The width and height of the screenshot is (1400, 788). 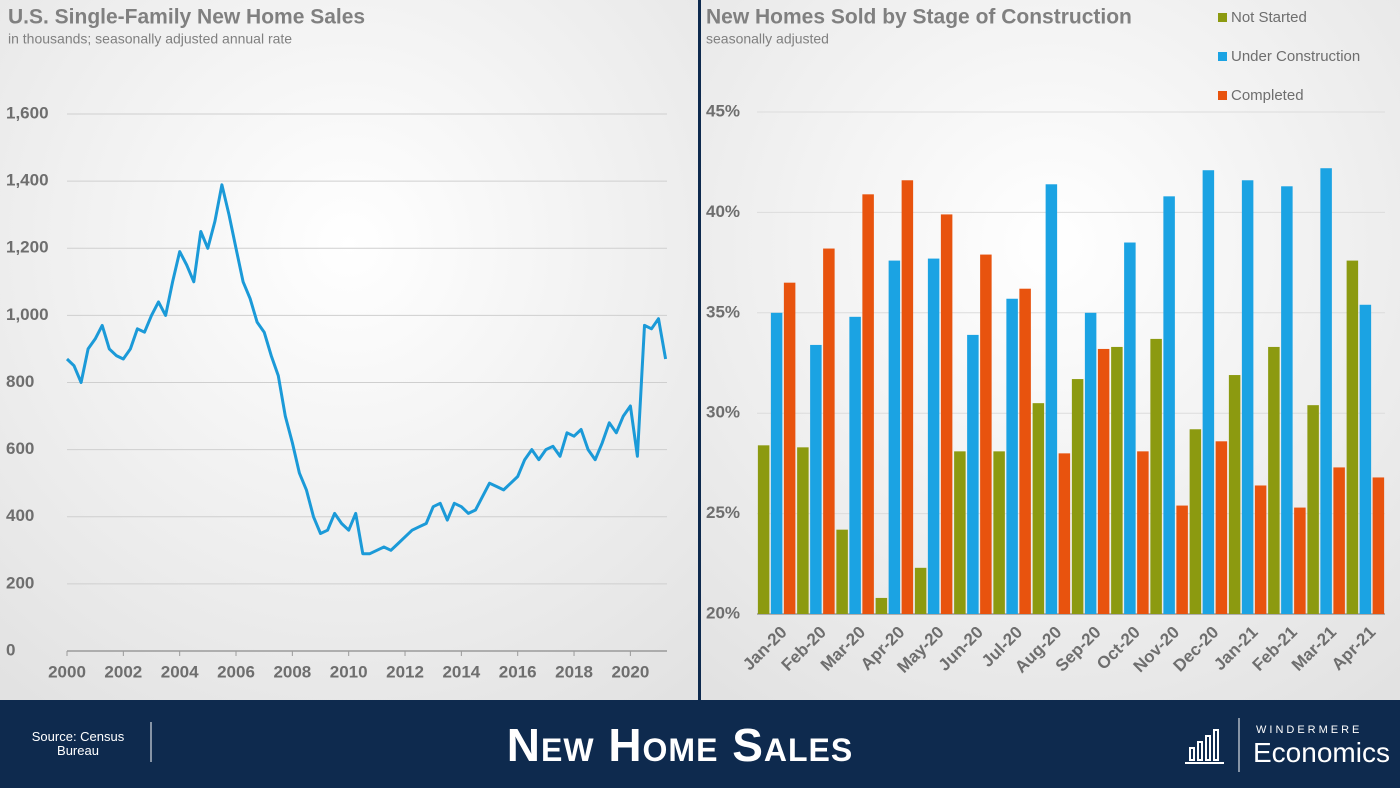 I want to click on y-tick-label: 1,400, so click(x=27, y=180).